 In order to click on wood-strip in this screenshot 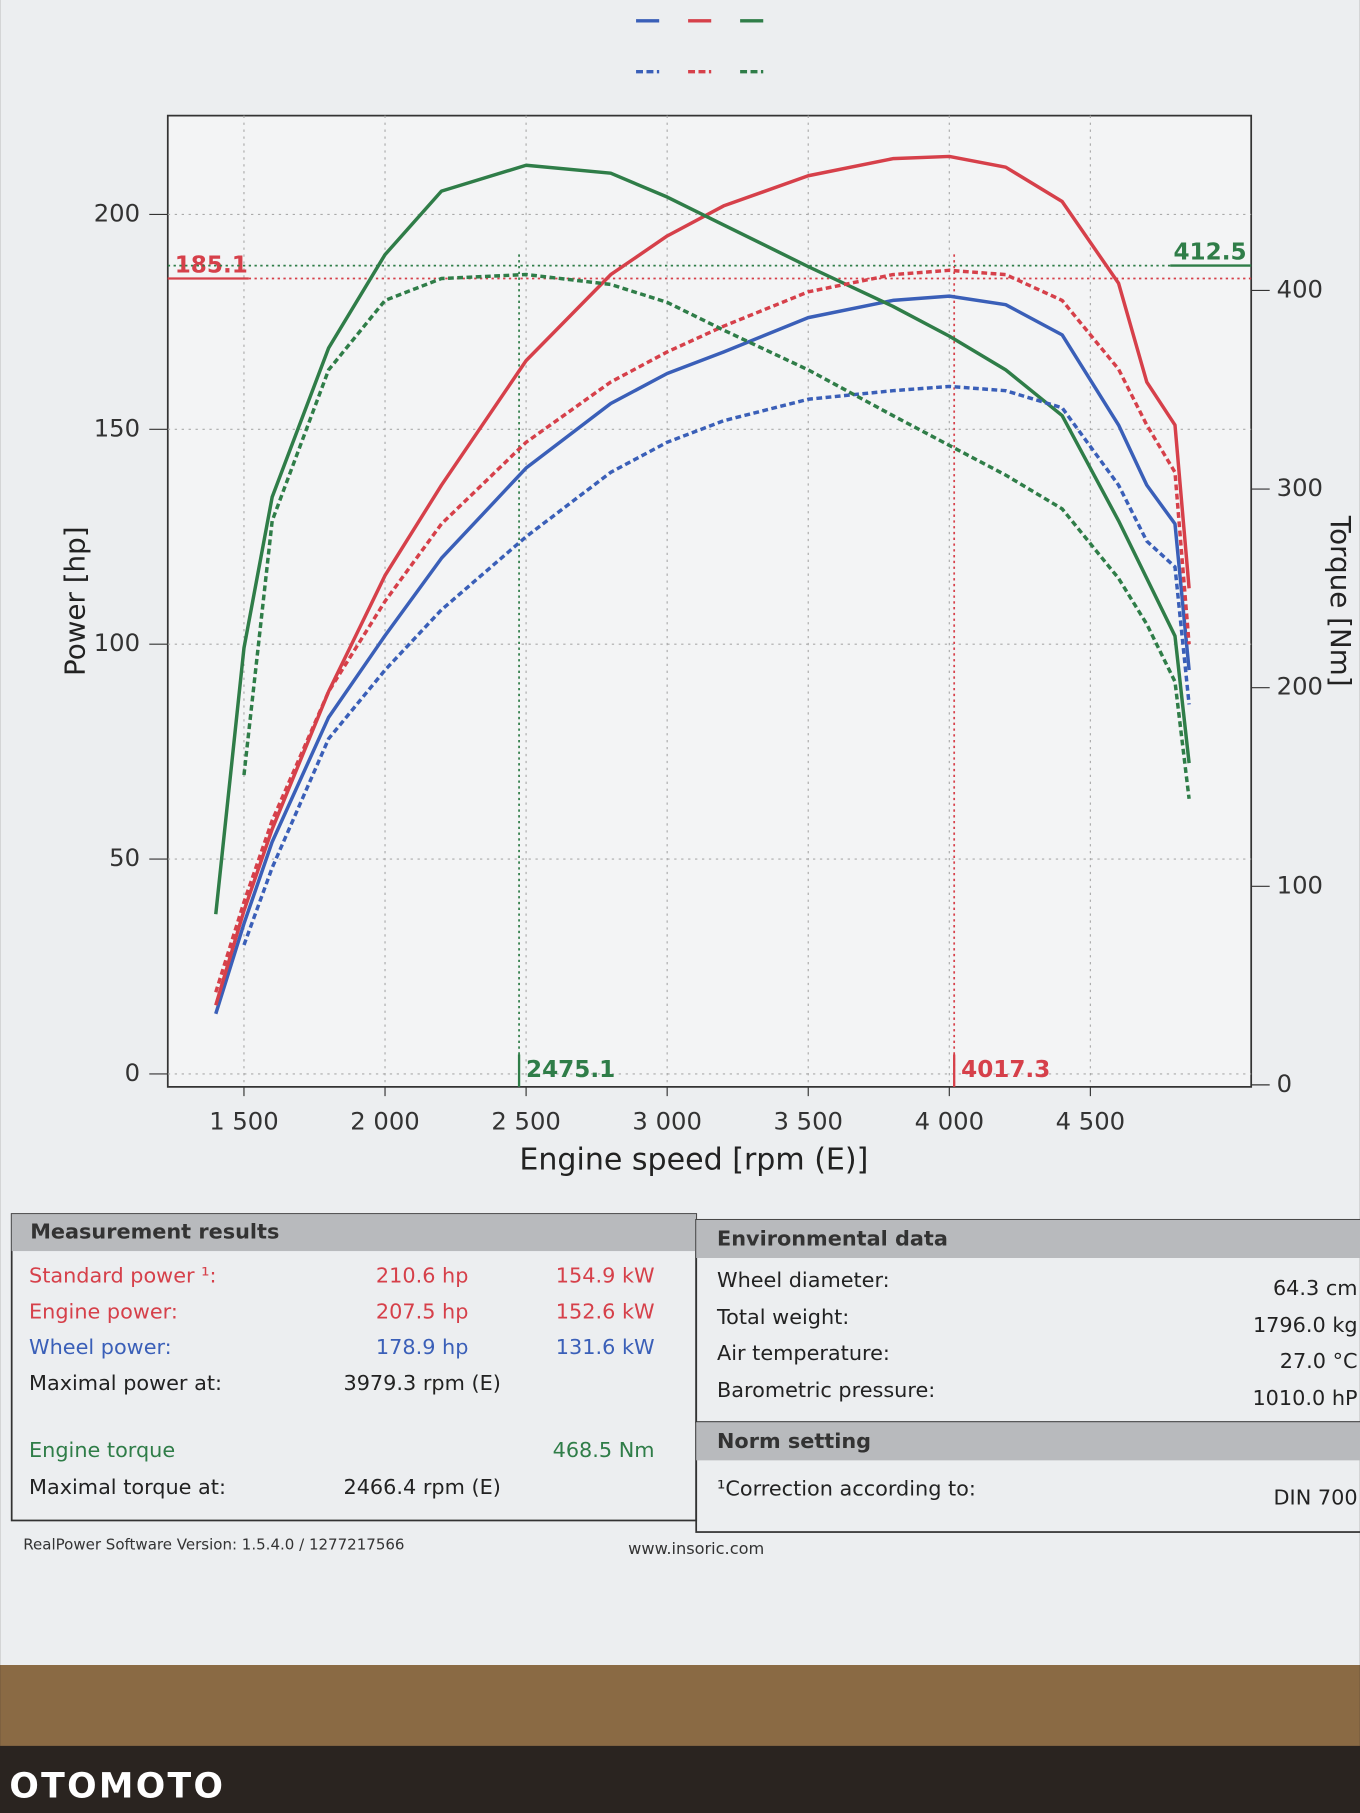, I will do `click(680, 1705)`.